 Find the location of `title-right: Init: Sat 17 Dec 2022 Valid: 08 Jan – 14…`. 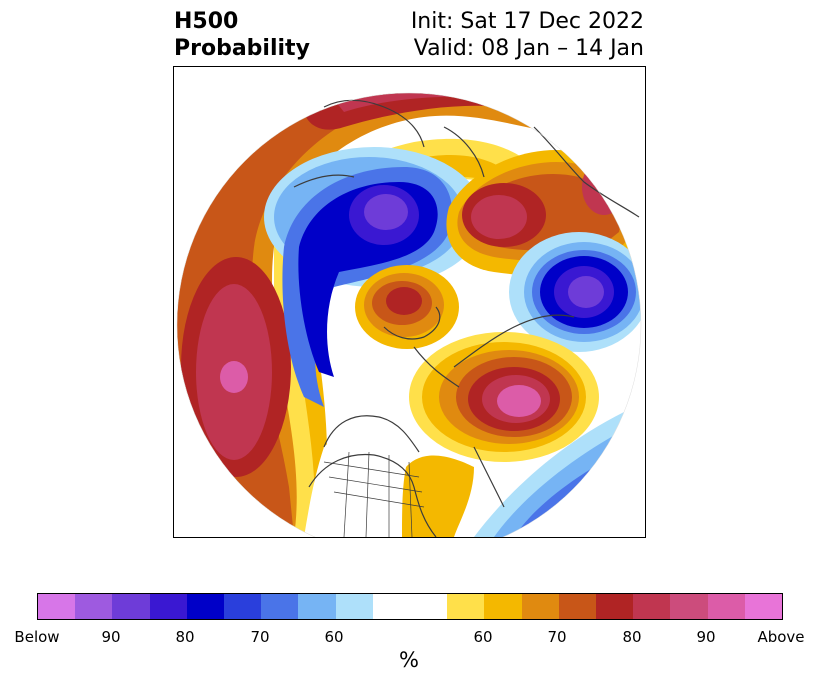

title-right: Init: Sat 17 Dec 2022 Valid: 08 Jan – 14… is located at coordinates (527, 35).